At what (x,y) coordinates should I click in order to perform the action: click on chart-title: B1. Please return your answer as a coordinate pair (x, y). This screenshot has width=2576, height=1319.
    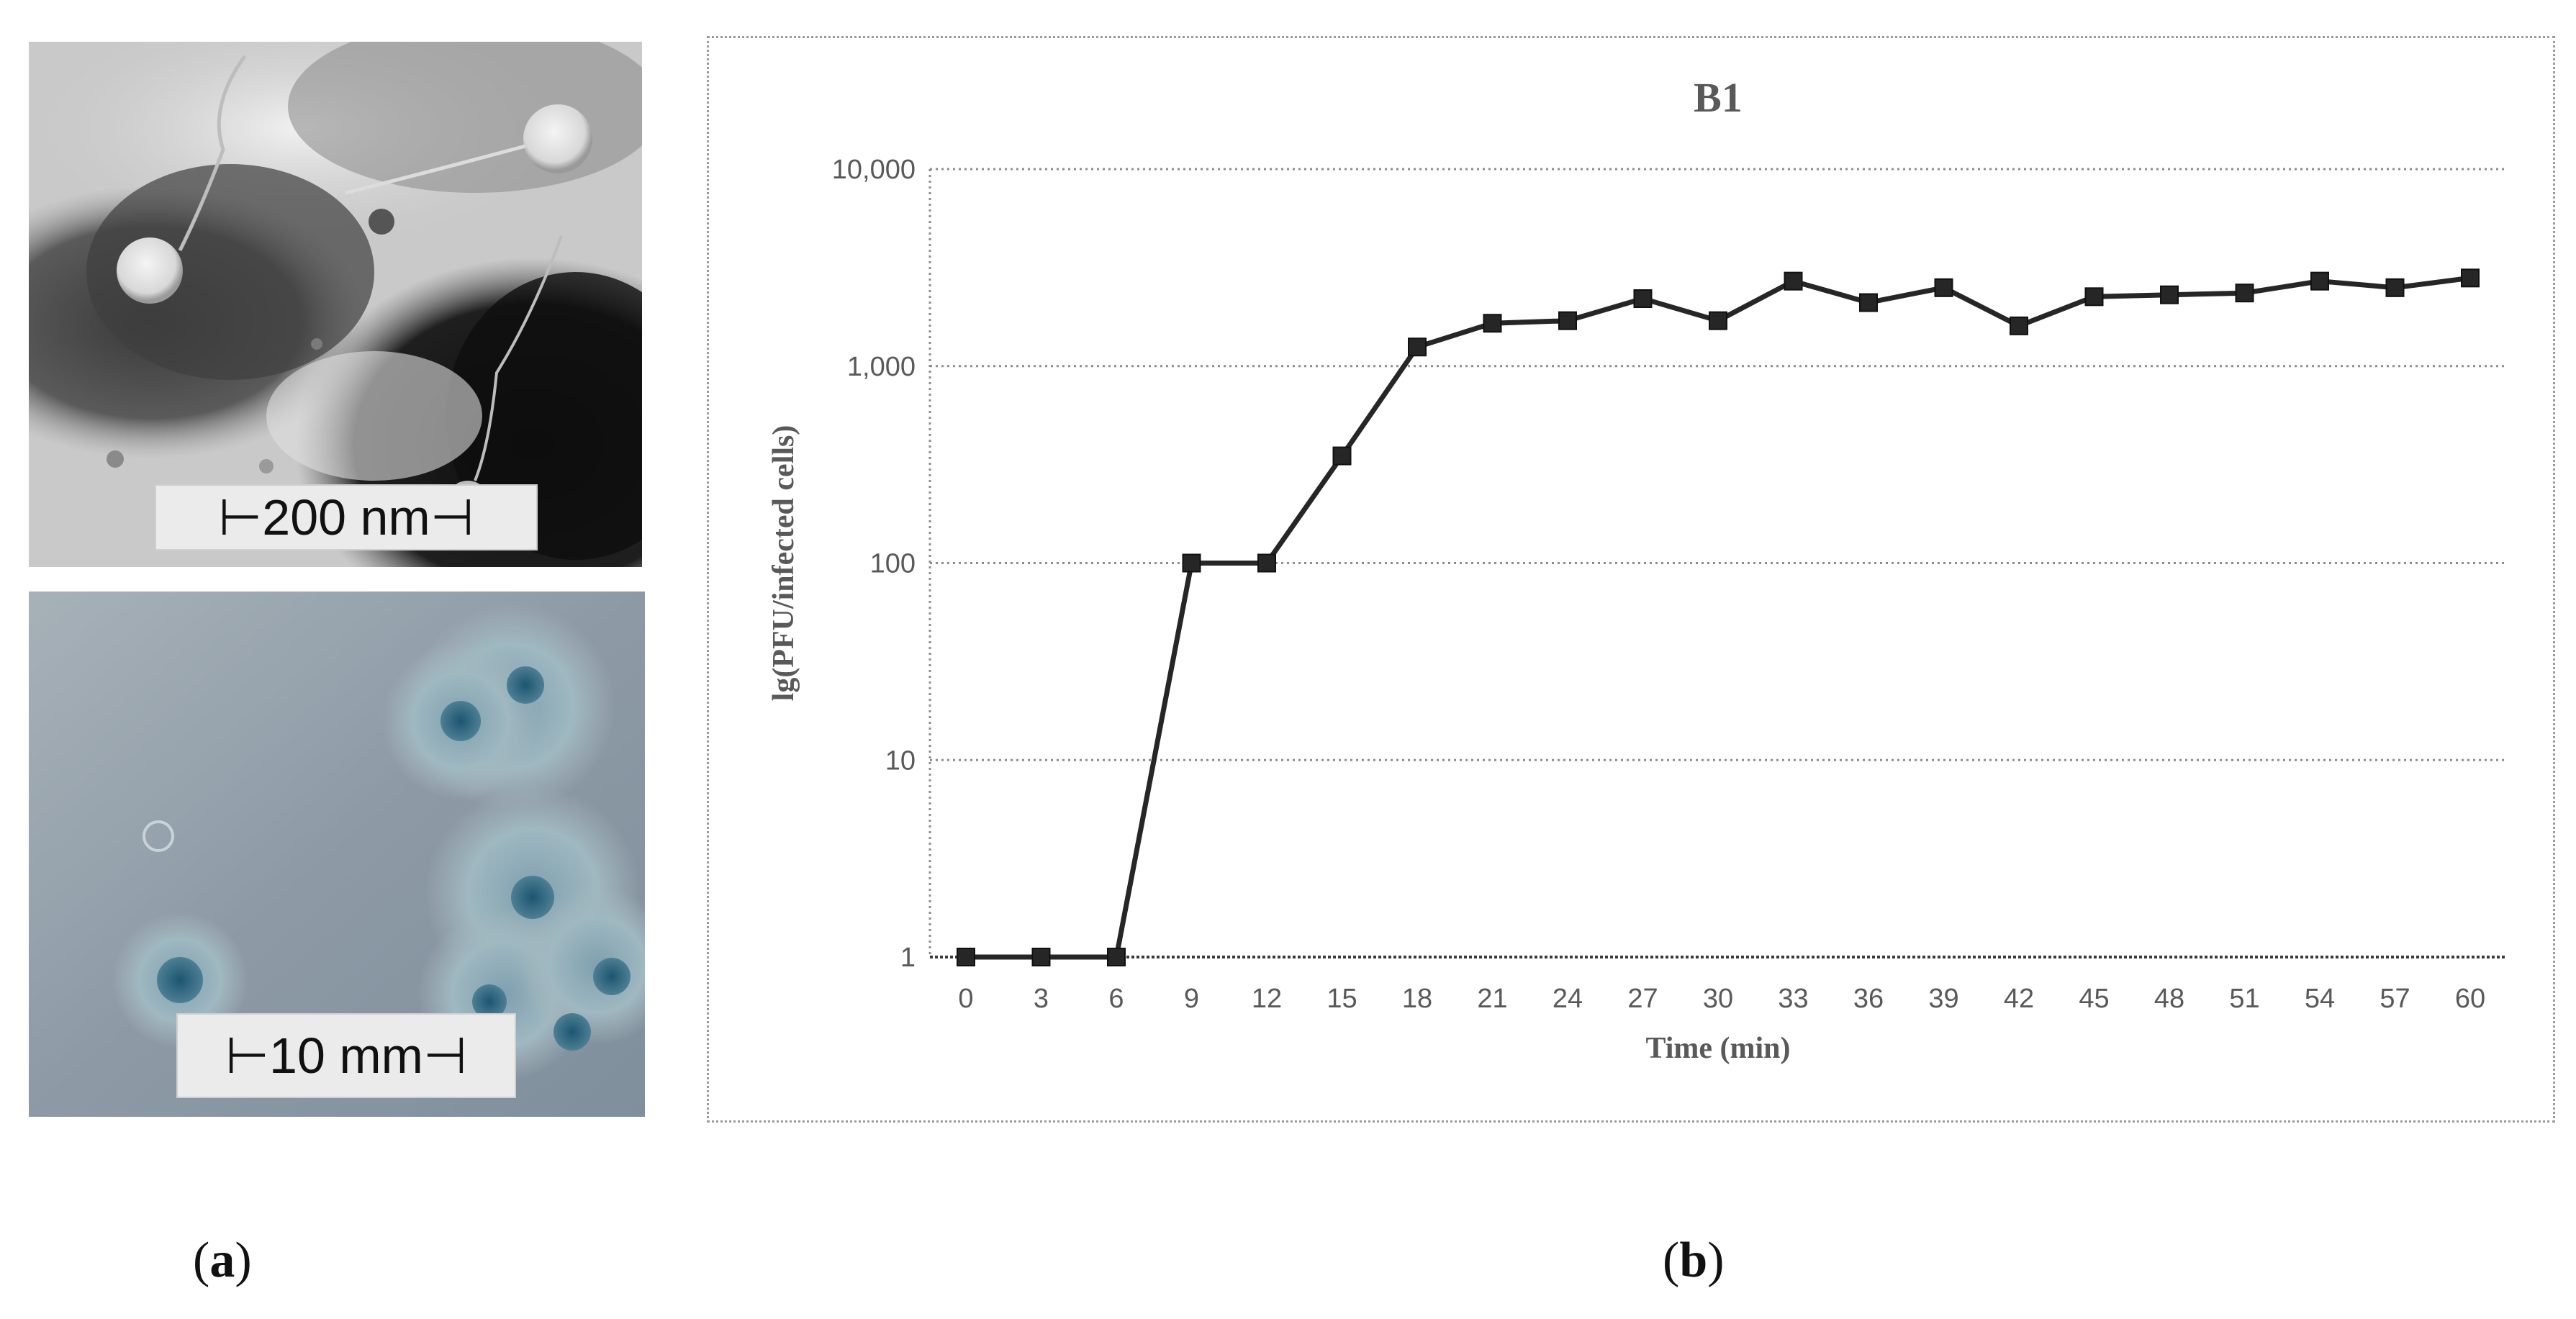
    Looking at the image, I should click on (1718, 97).